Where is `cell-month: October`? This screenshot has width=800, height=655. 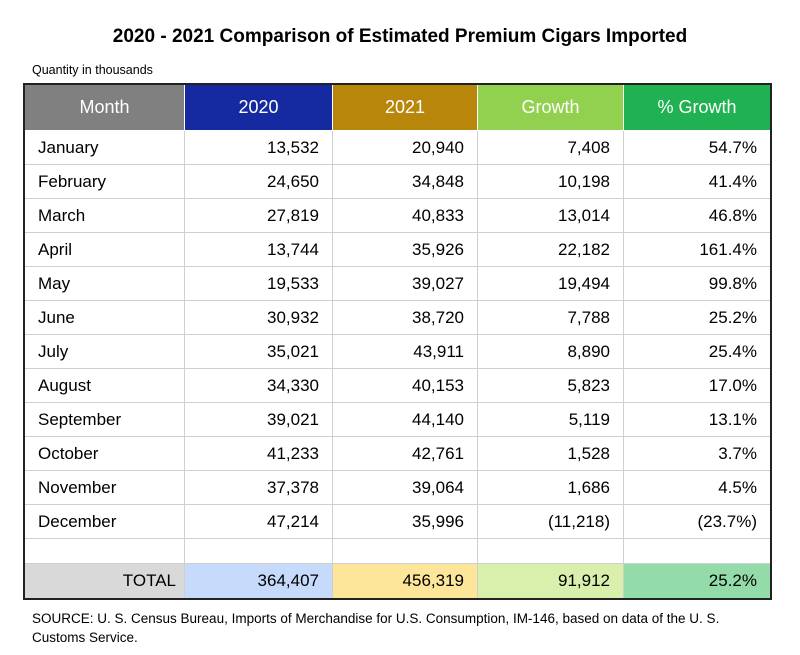 cell-month: October is located at coordinates (104, 453).